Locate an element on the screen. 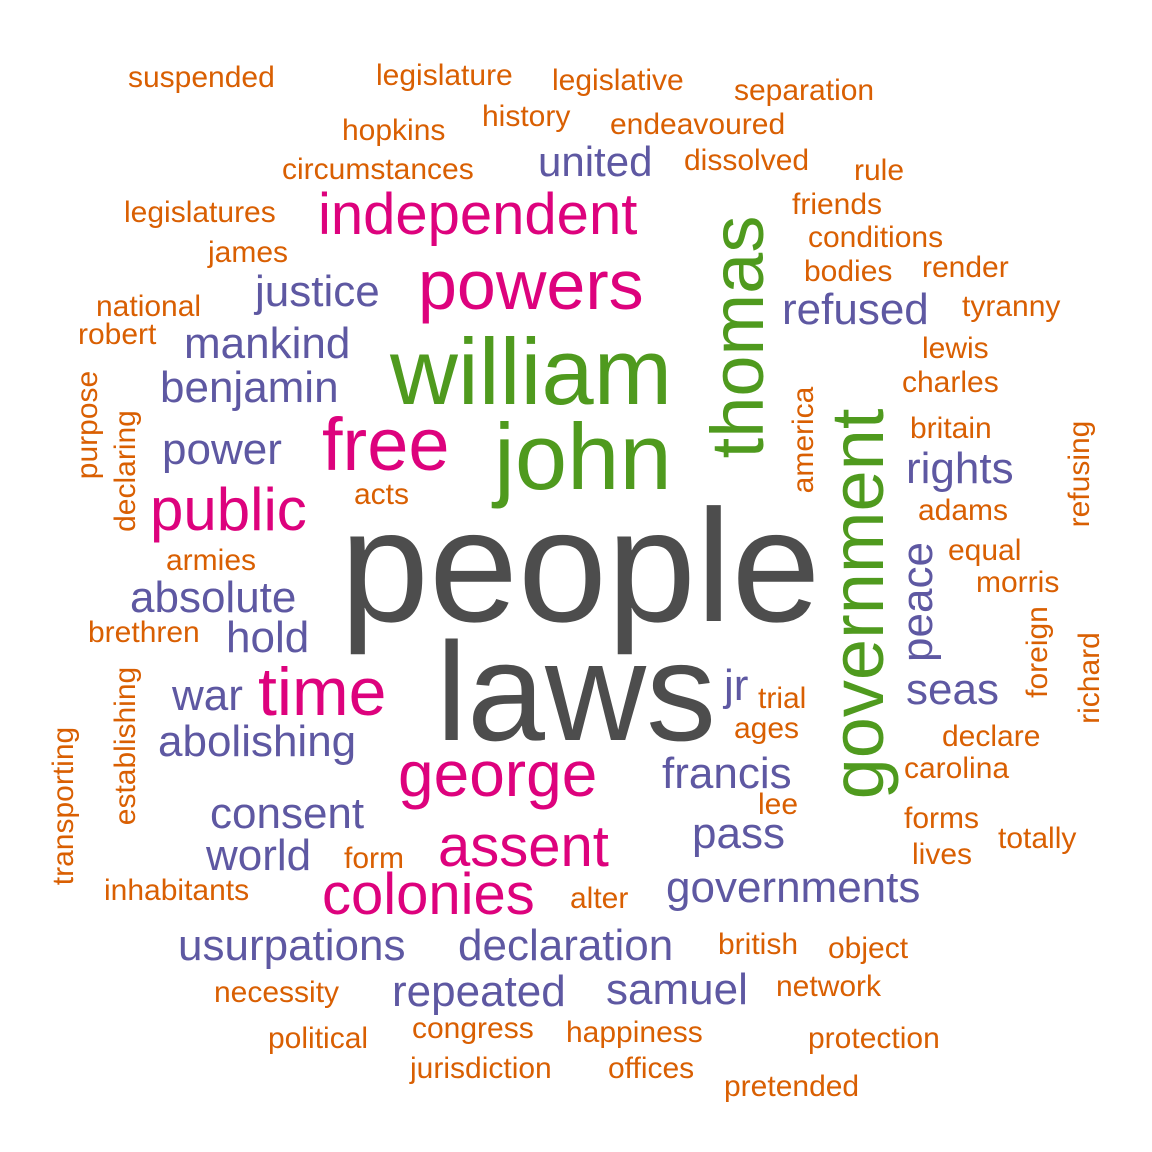 The width and height of the screenshot is (1152, 1152). word-samuel: samuel is located at coordinates (677, 989).